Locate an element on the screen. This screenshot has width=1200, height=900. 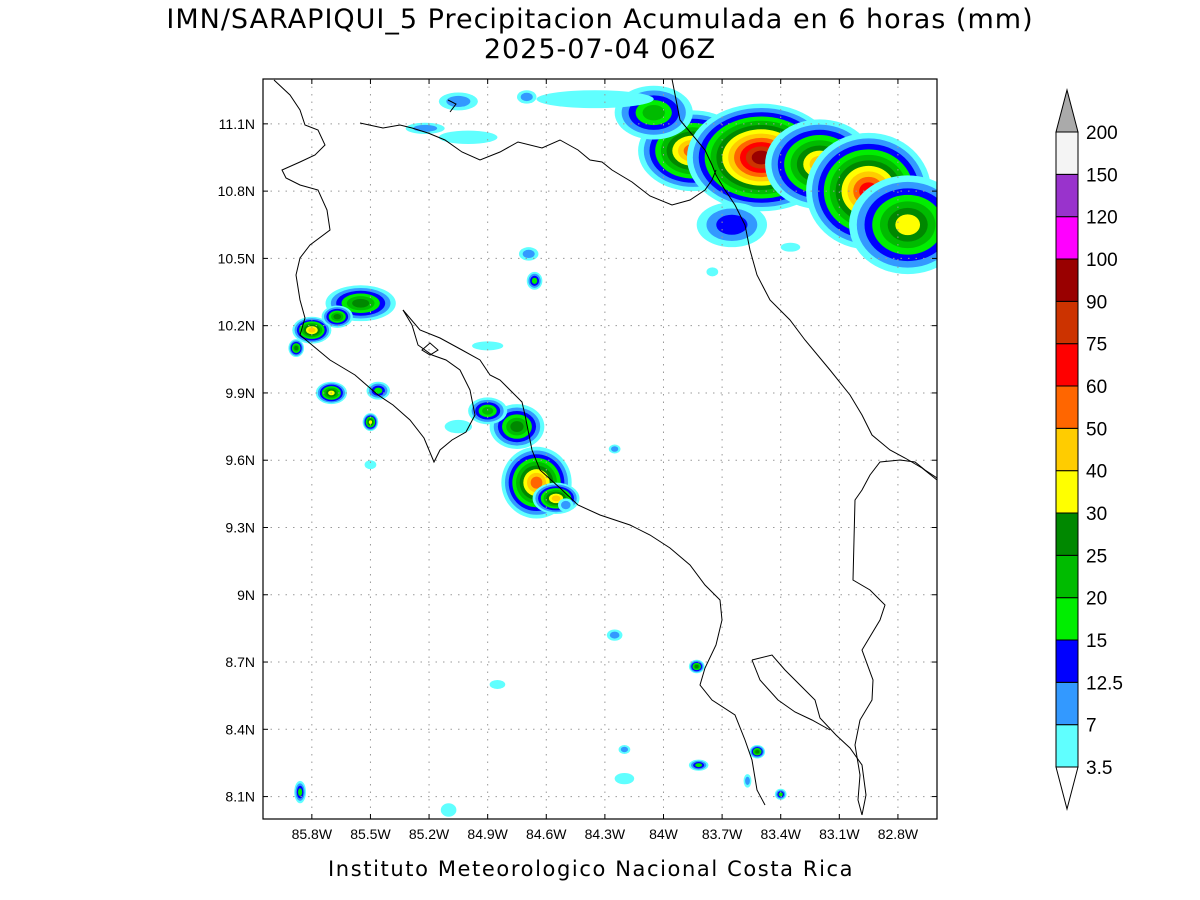
lat-tick-label: 9.3N is located at coordinates (240, 527).